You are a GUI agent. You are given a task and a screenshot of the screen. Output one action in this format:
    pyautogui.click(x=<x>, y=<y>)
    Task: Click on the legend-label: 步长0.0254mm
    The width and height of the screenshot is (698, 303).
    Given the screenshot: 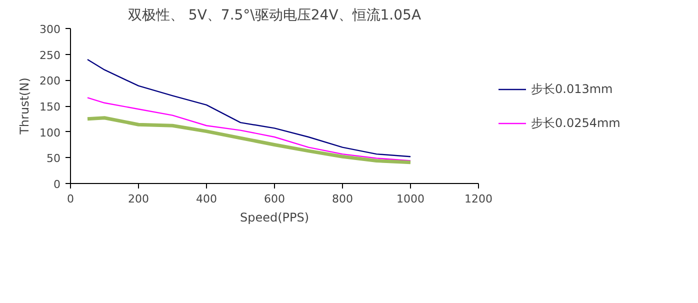 What is the action you would take?
    pyautogui.click(x=575, y=123)
    